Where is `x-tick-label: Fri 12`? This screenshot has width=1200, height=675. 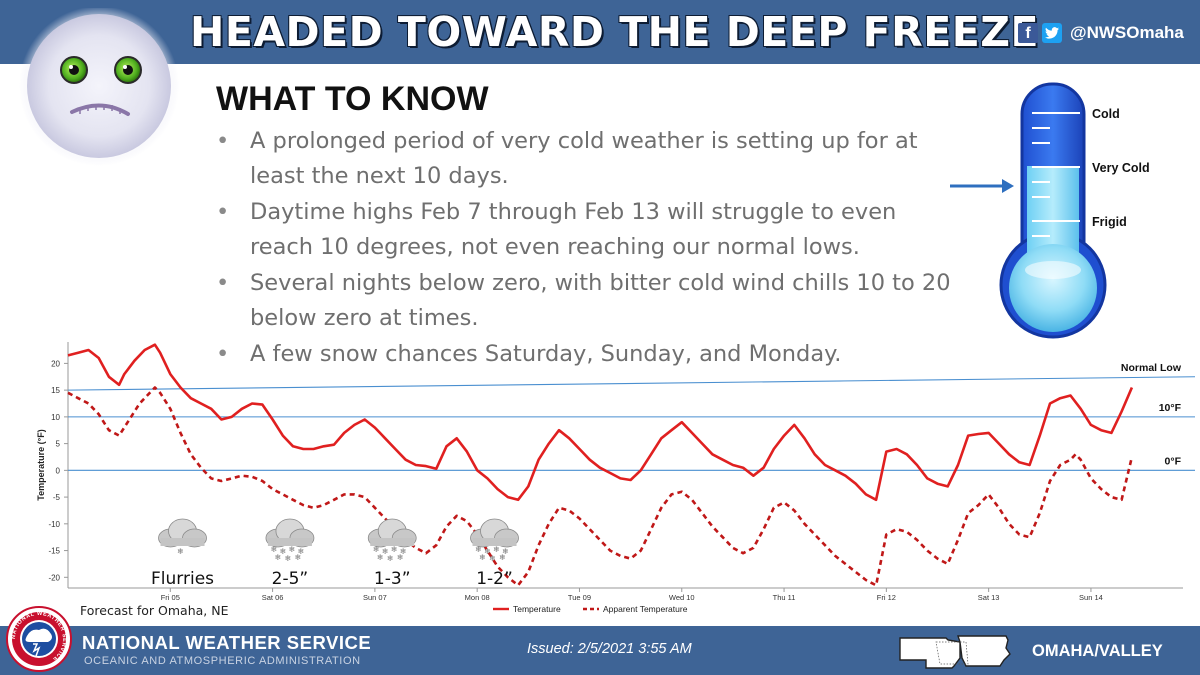
x-tick-label: Fri 12 is located at coordinates (886, 597).